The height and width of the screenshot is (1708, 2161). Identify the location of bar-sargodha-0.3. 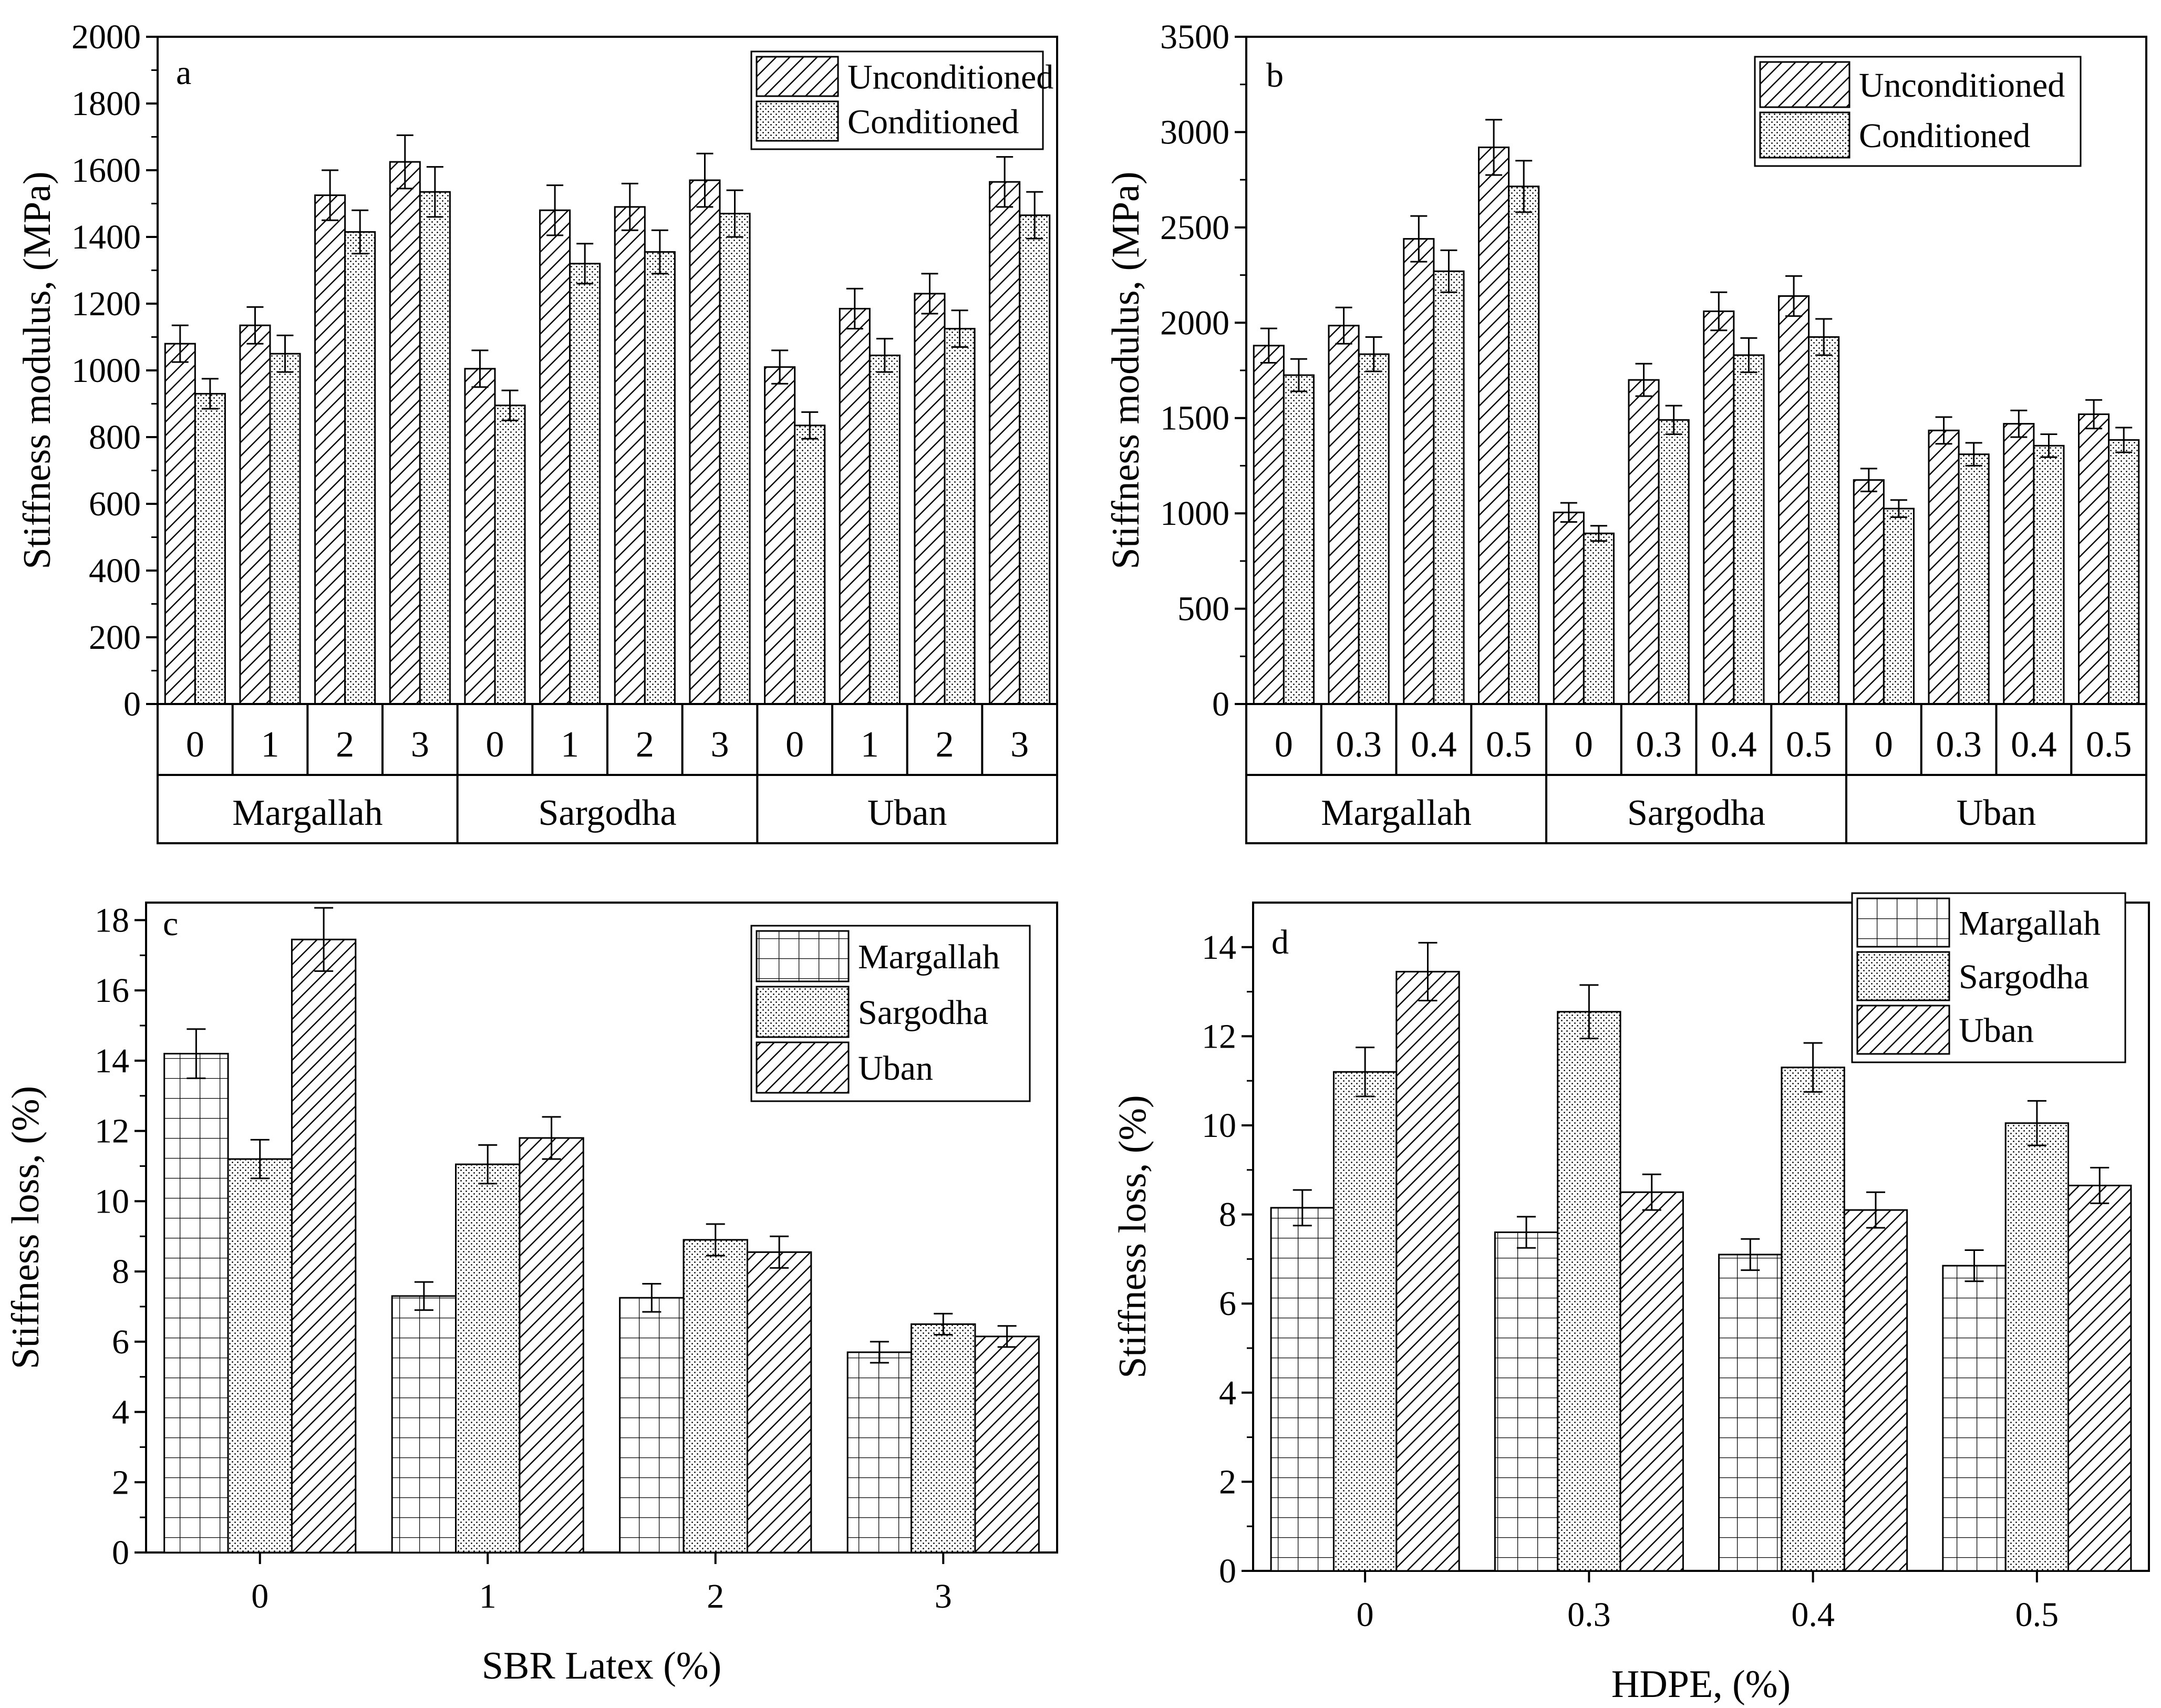
(1589, 1292).